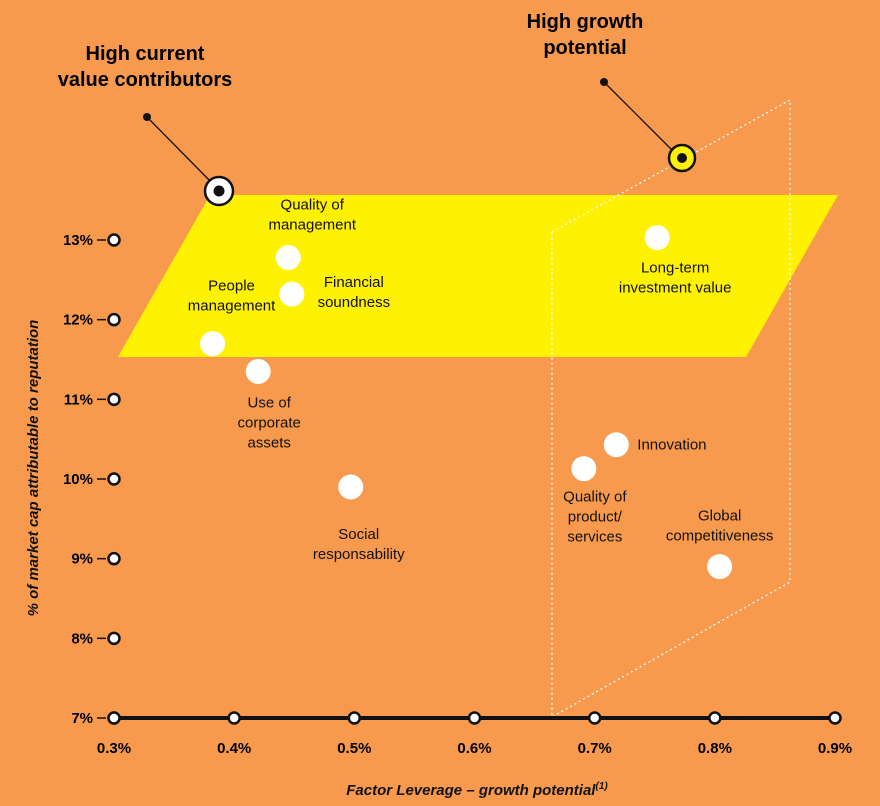  Describe the element at coordinates (234, 748) in the screenshot. I see `x-tick-label: 0.4%` at that location.